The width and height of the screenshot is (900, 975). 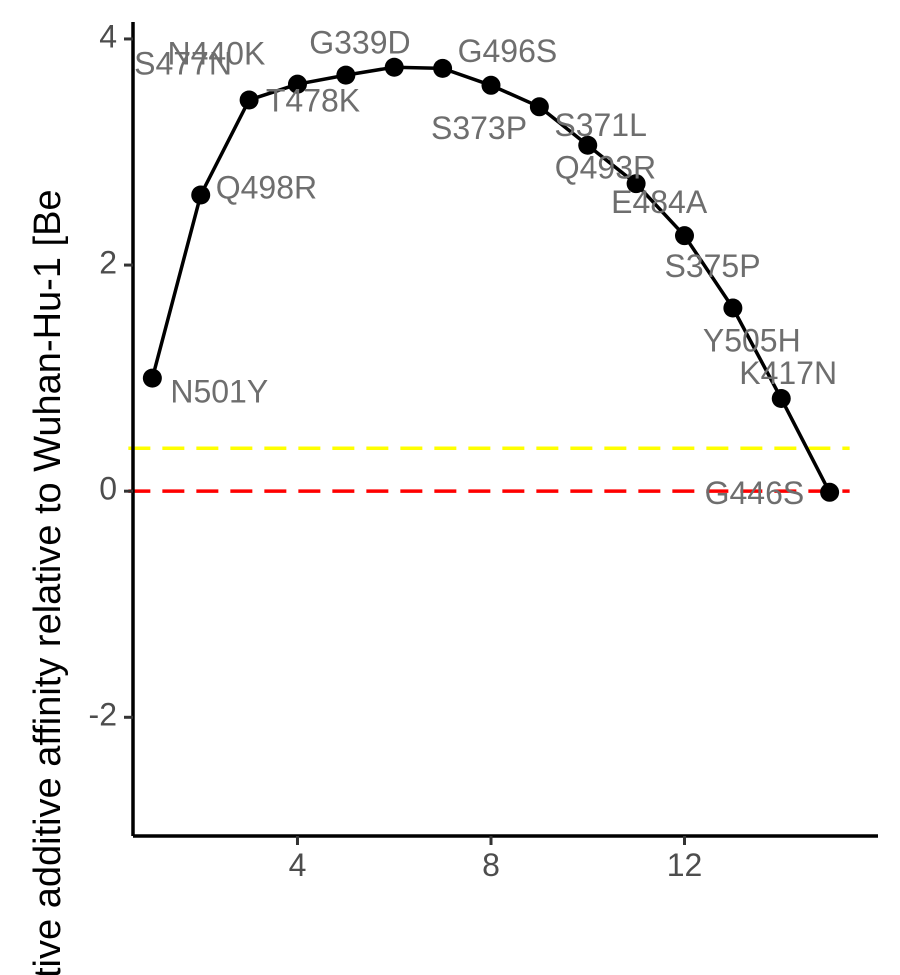 I want to click on data-point-G496S, so click(x=443, y=68).